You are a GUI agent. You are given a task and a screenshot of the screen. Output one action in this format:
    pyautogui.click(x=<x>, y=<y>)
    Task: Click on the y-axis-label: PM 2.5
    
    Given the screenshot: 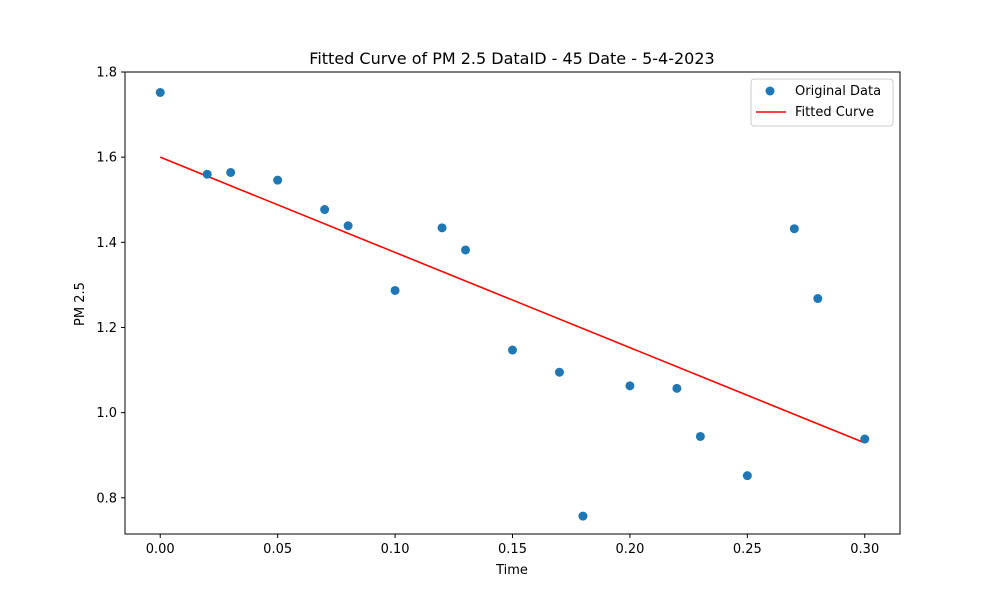 What is the action you would take?
    pyautogui.click(x=80, y=304)
    